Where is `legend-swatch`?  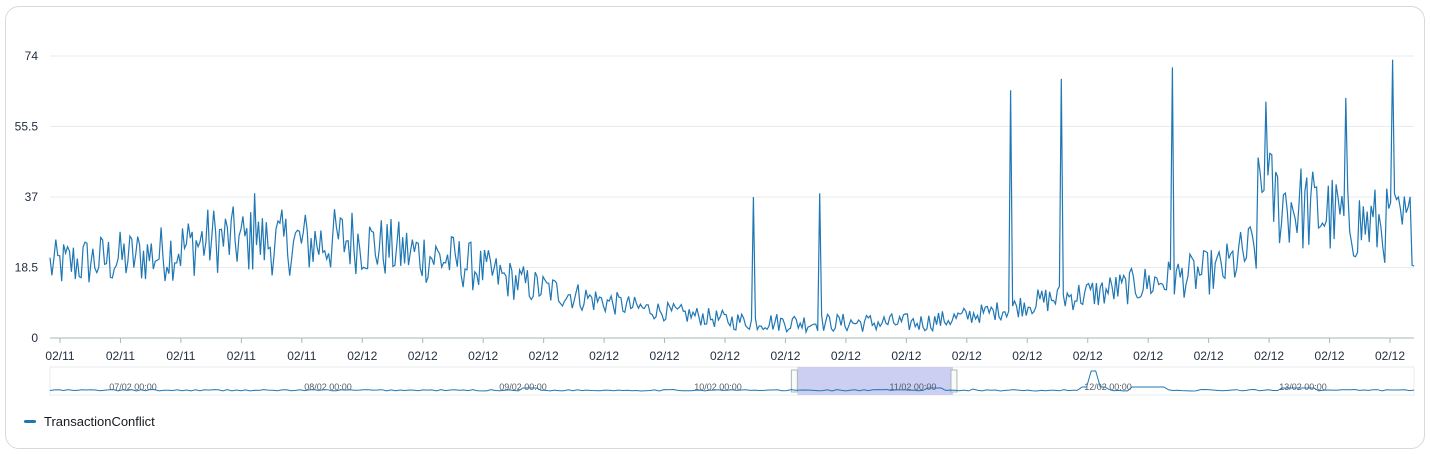 legend-swatch is located at coordinates (30, 421).